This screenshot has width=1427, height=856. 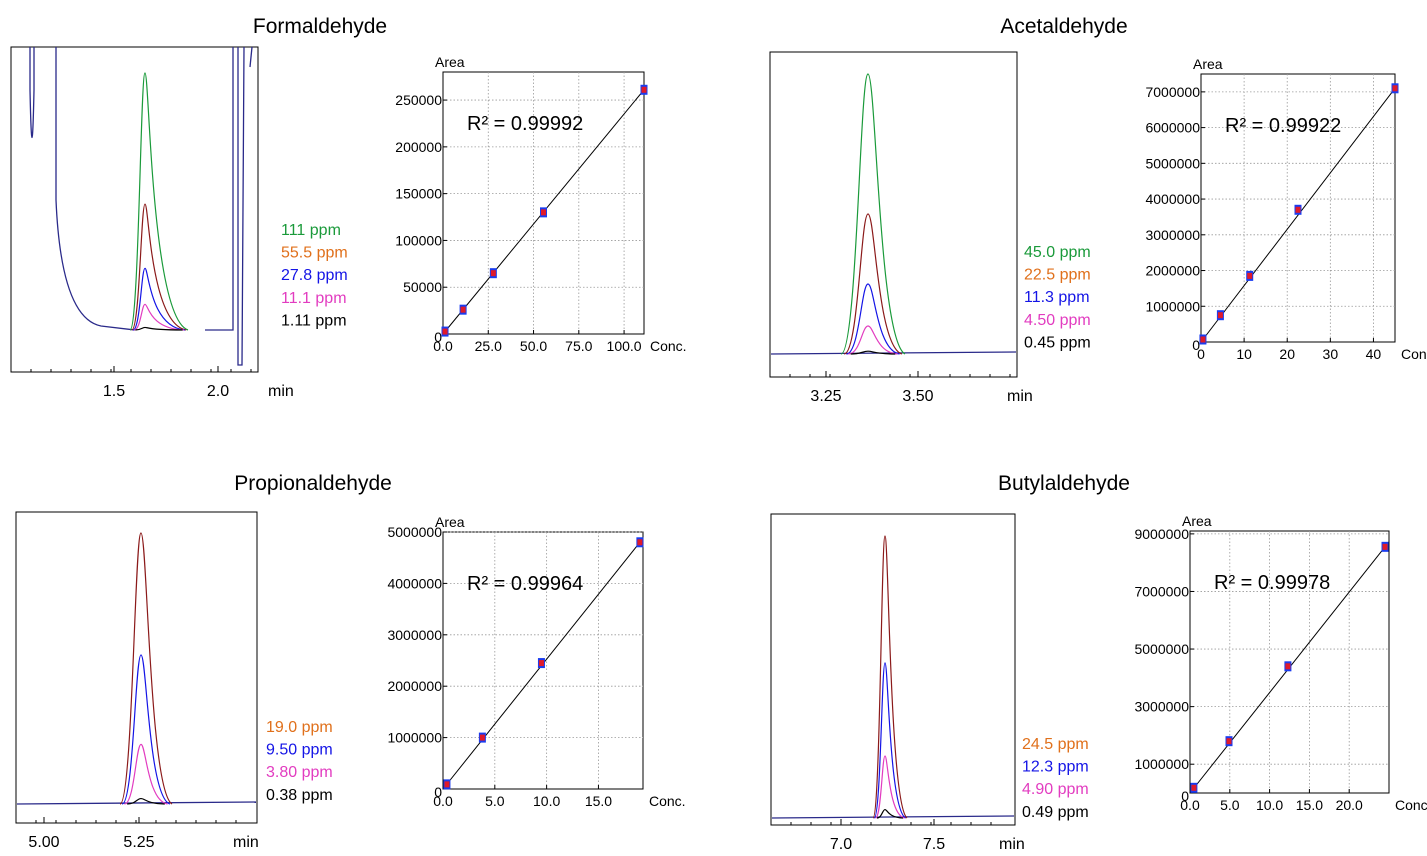 I want to click on legend-entry: 9.50 ppm, so click(x=299, y=750).